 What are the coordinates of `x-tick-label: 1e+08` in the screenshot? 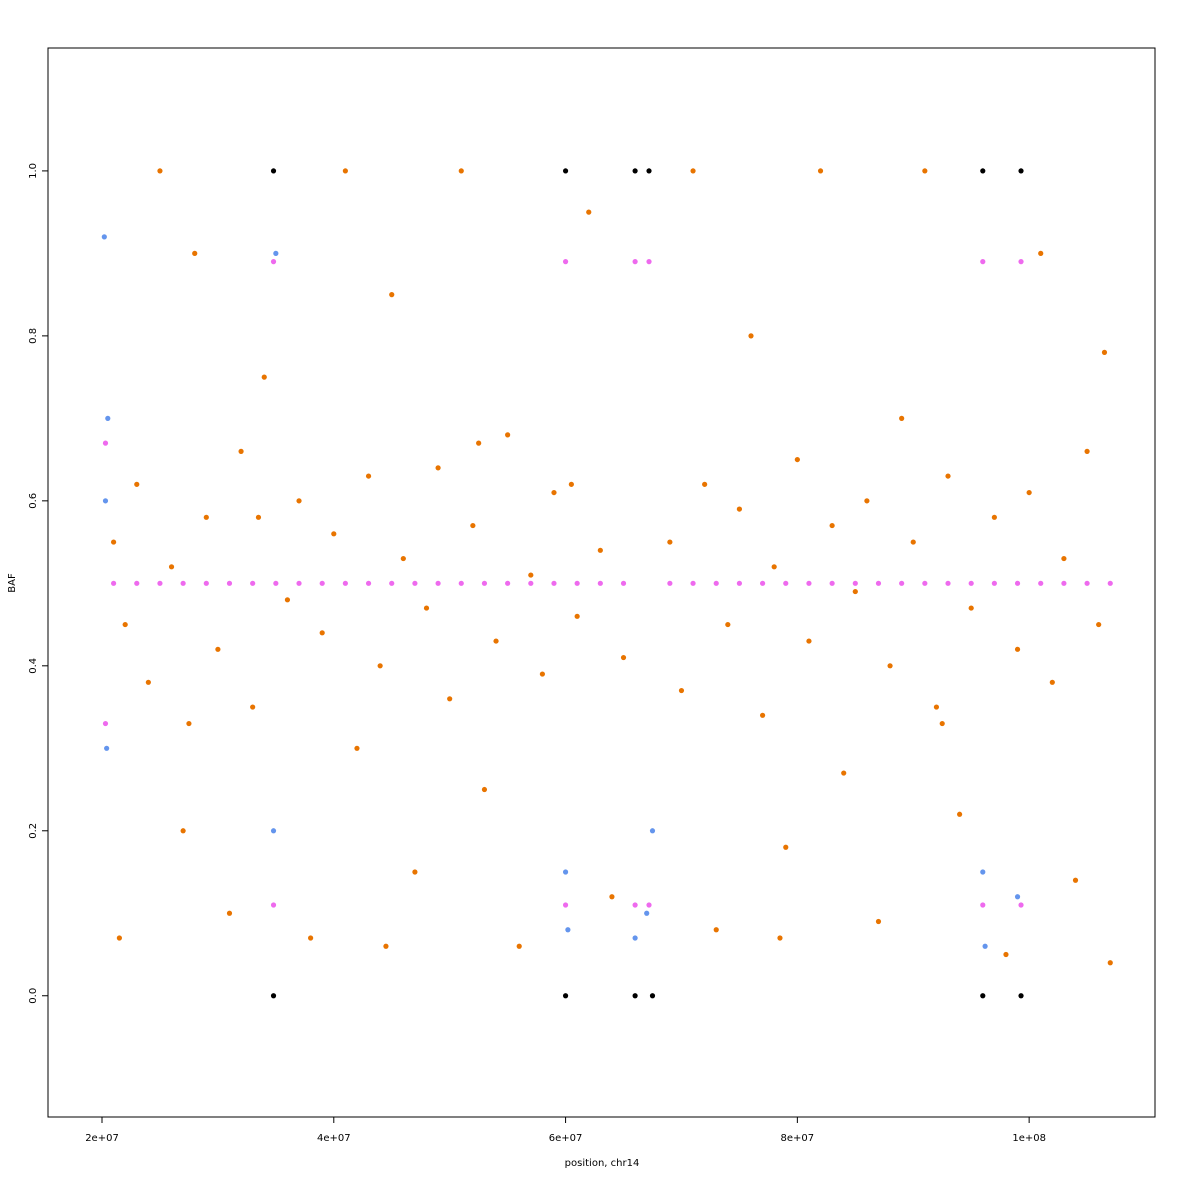 It's located at (1029, 1138).